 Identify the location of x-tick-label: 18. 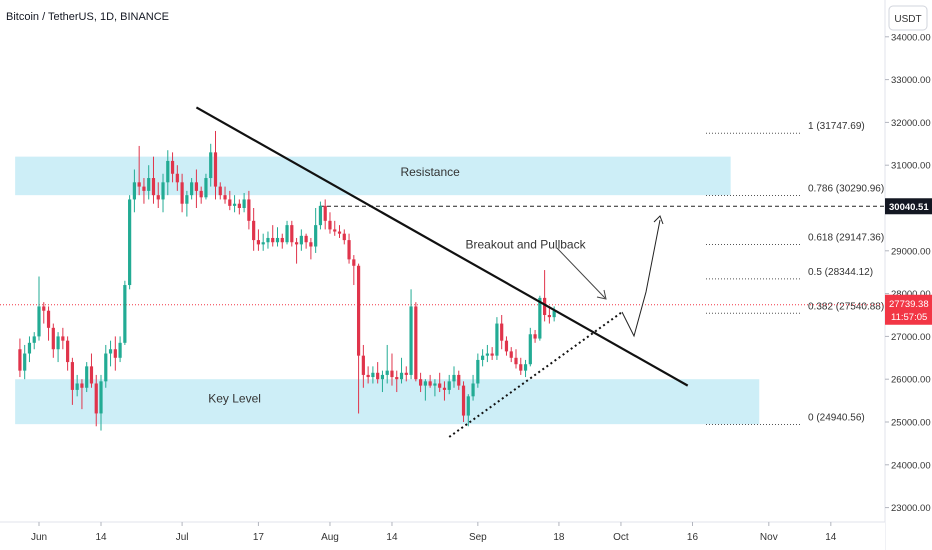
(559, 537).